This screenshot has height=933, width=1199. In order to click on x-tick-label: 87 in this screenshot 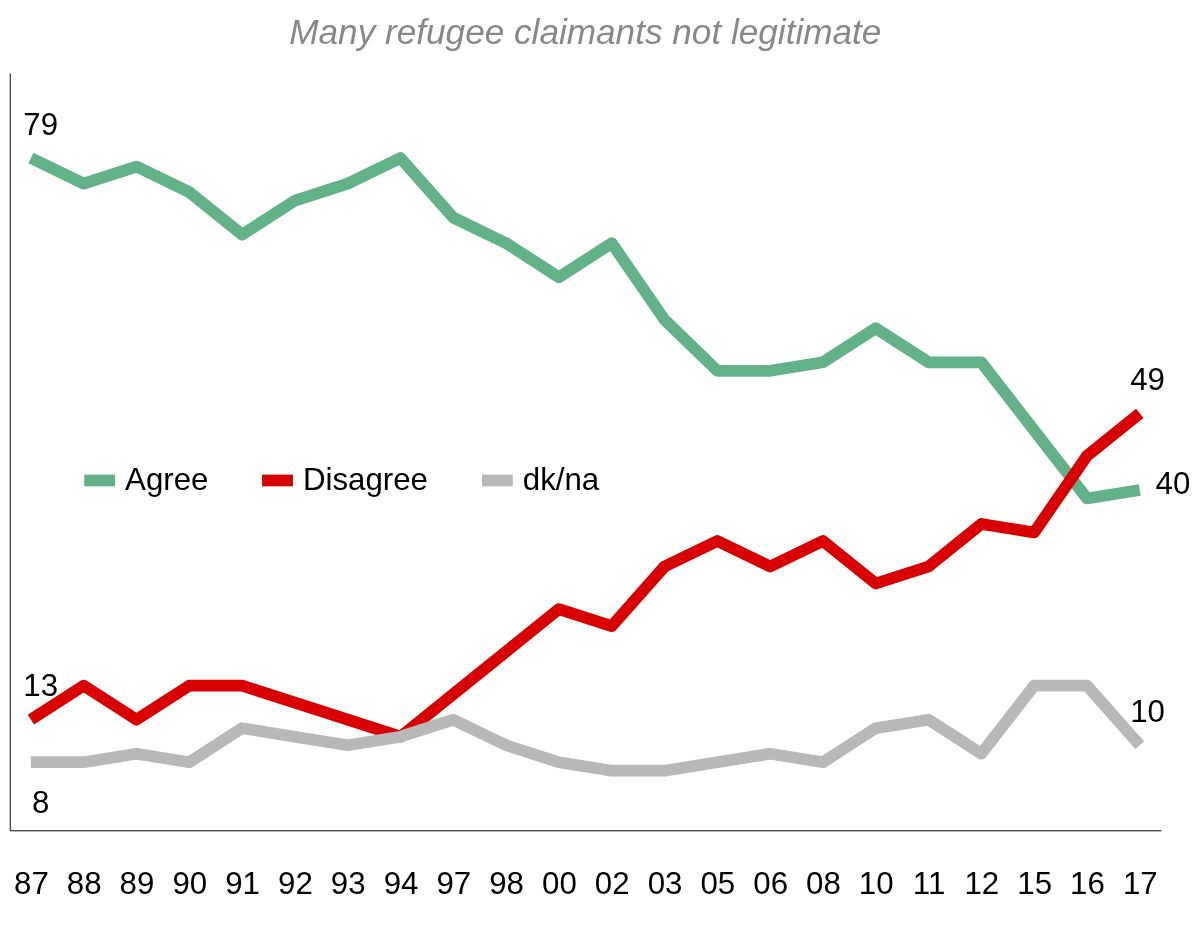, I will do `click(31, 884)`.